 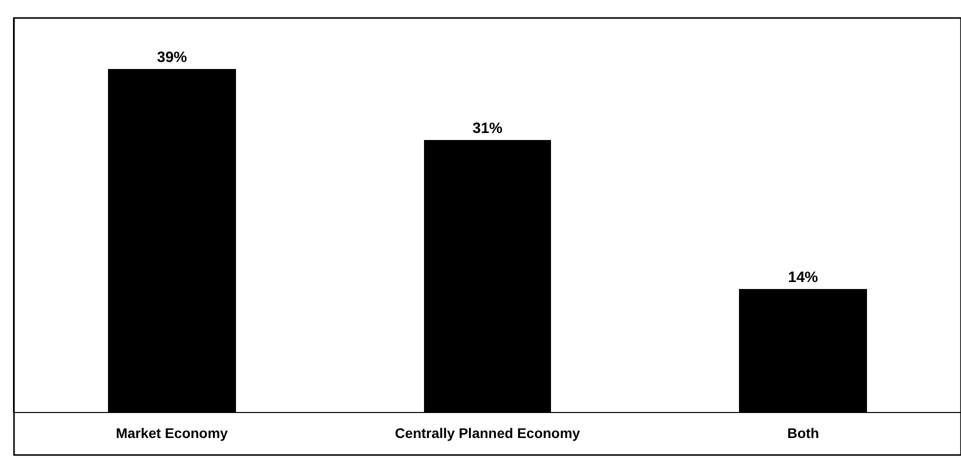 I want to click on data-label: 39%, so click(x=172, y=57).